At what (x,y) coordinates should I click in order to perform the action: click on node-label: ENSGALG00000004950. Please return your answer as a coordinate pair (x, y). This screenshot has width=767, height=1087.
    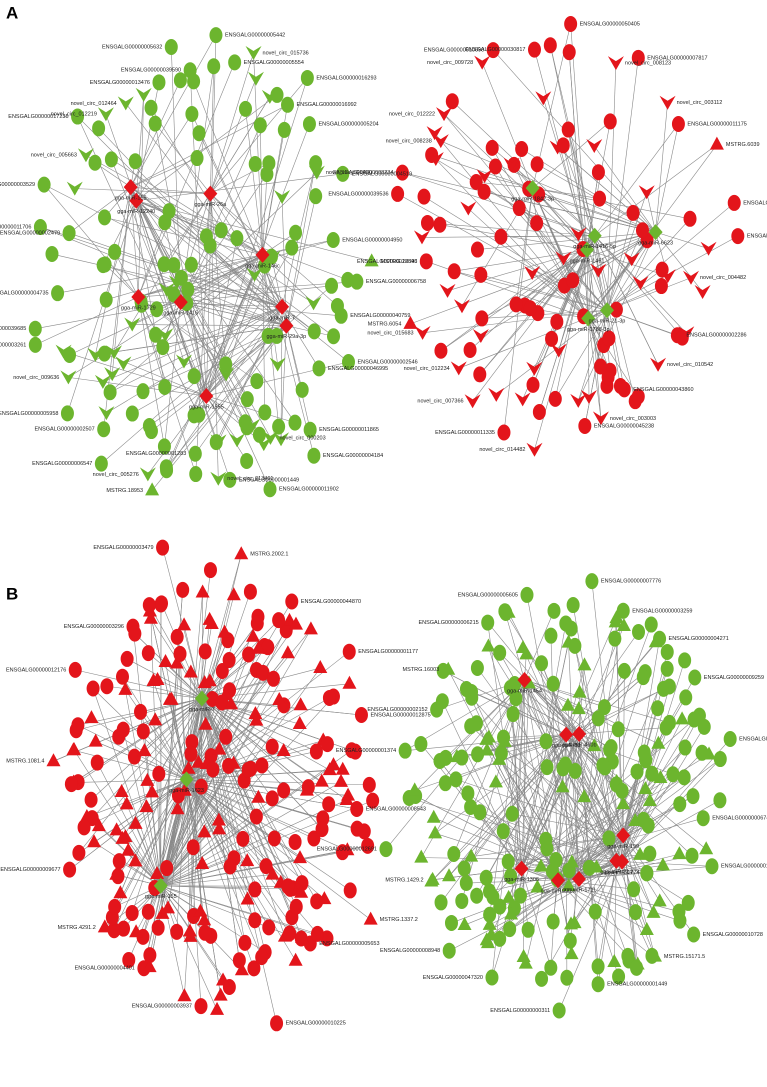
    Looking at the image, I should click on (372, 240).